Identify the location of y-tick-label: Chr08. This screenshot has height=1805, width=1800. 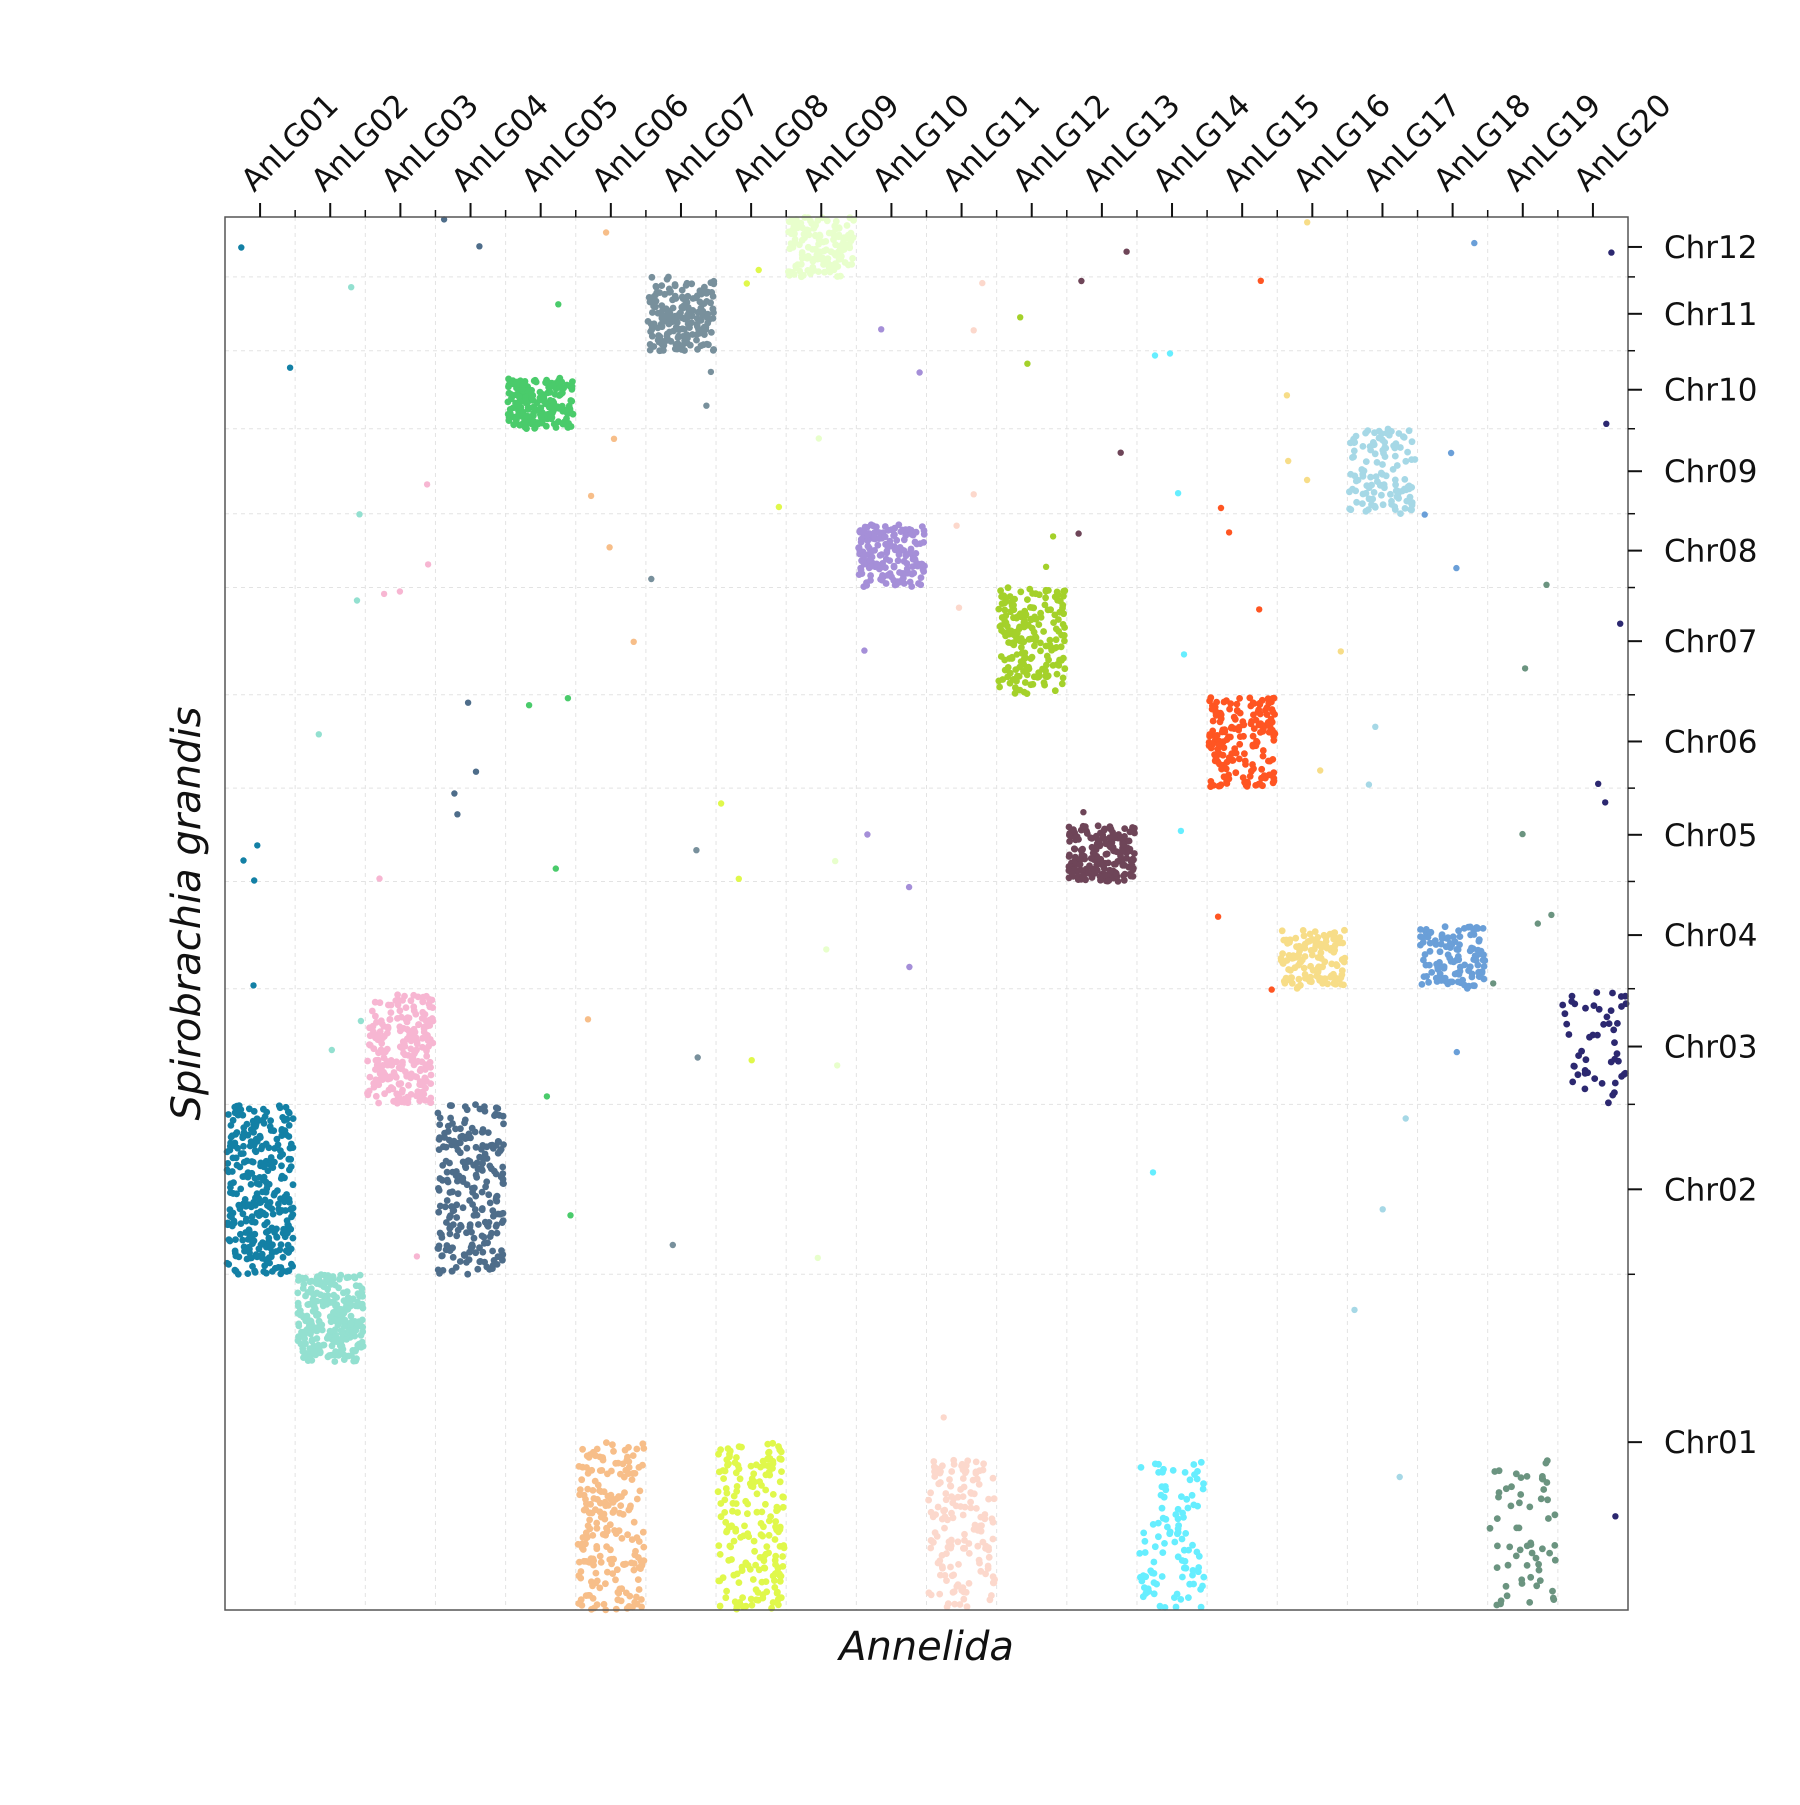
(1710, 552).